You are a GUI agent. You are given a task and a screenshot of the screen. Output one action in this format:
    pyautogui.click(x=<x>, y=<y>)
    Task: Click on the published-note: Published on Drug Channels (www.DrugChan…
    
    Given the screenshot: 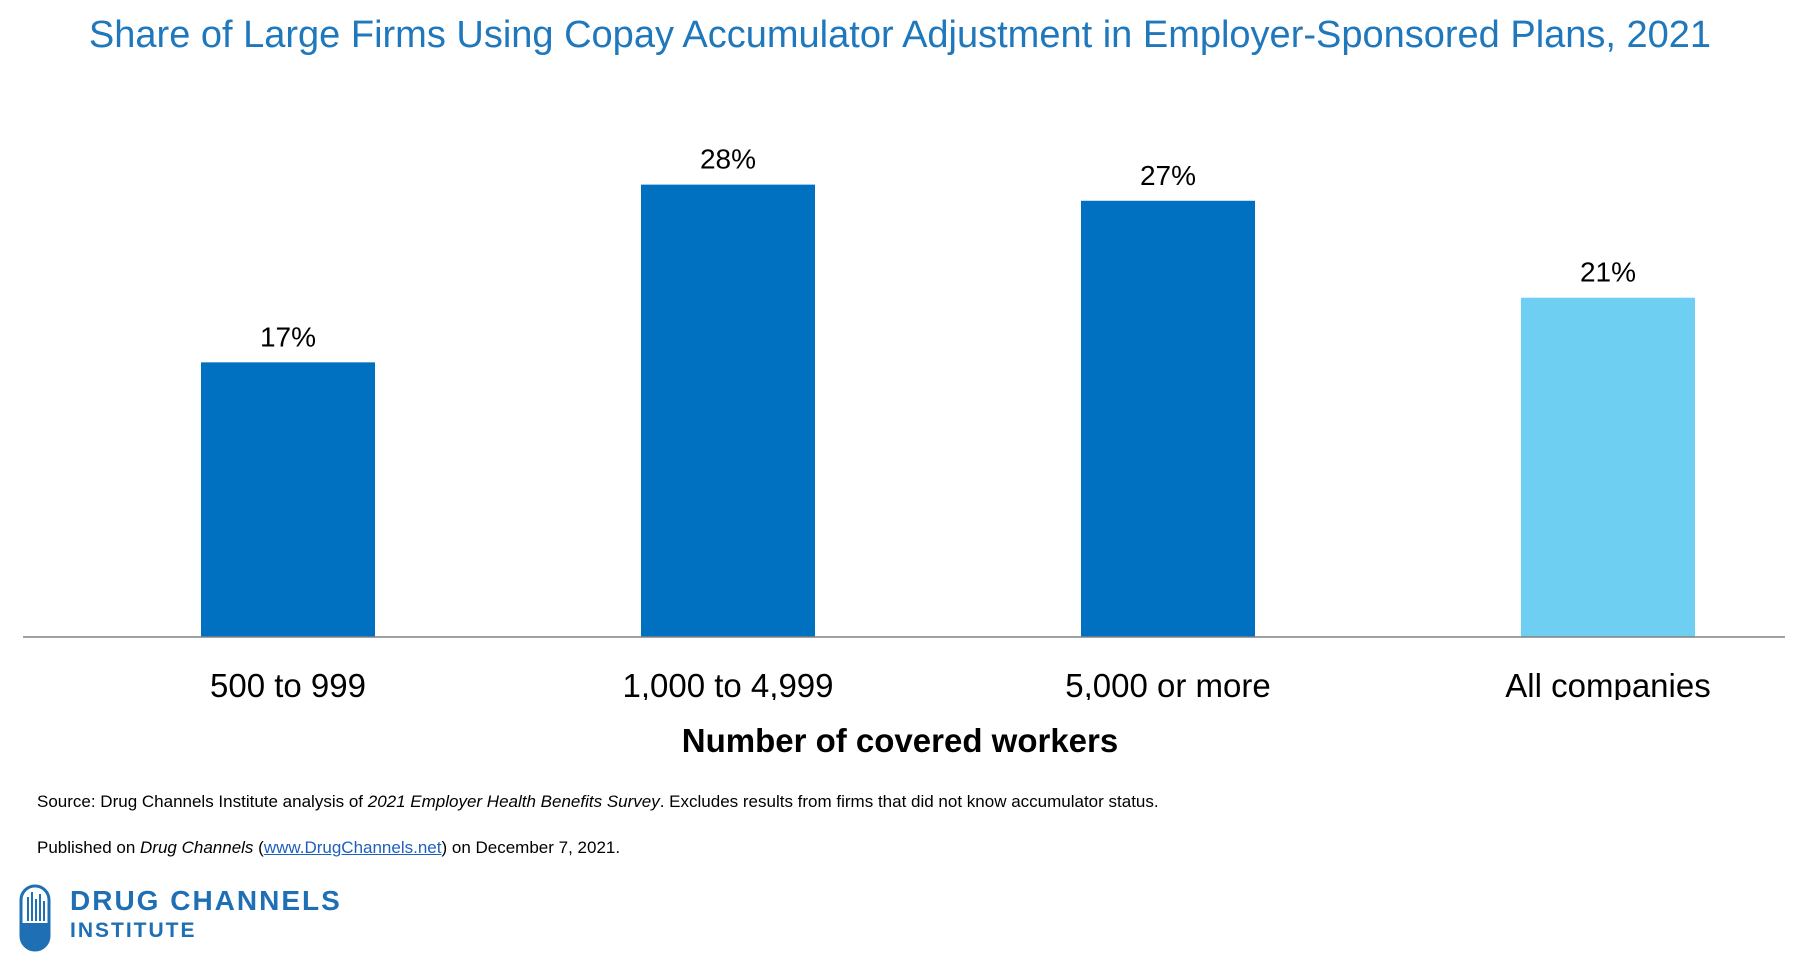 What is the action you would take?
    pyautogui.click(x=328, y=848)
    